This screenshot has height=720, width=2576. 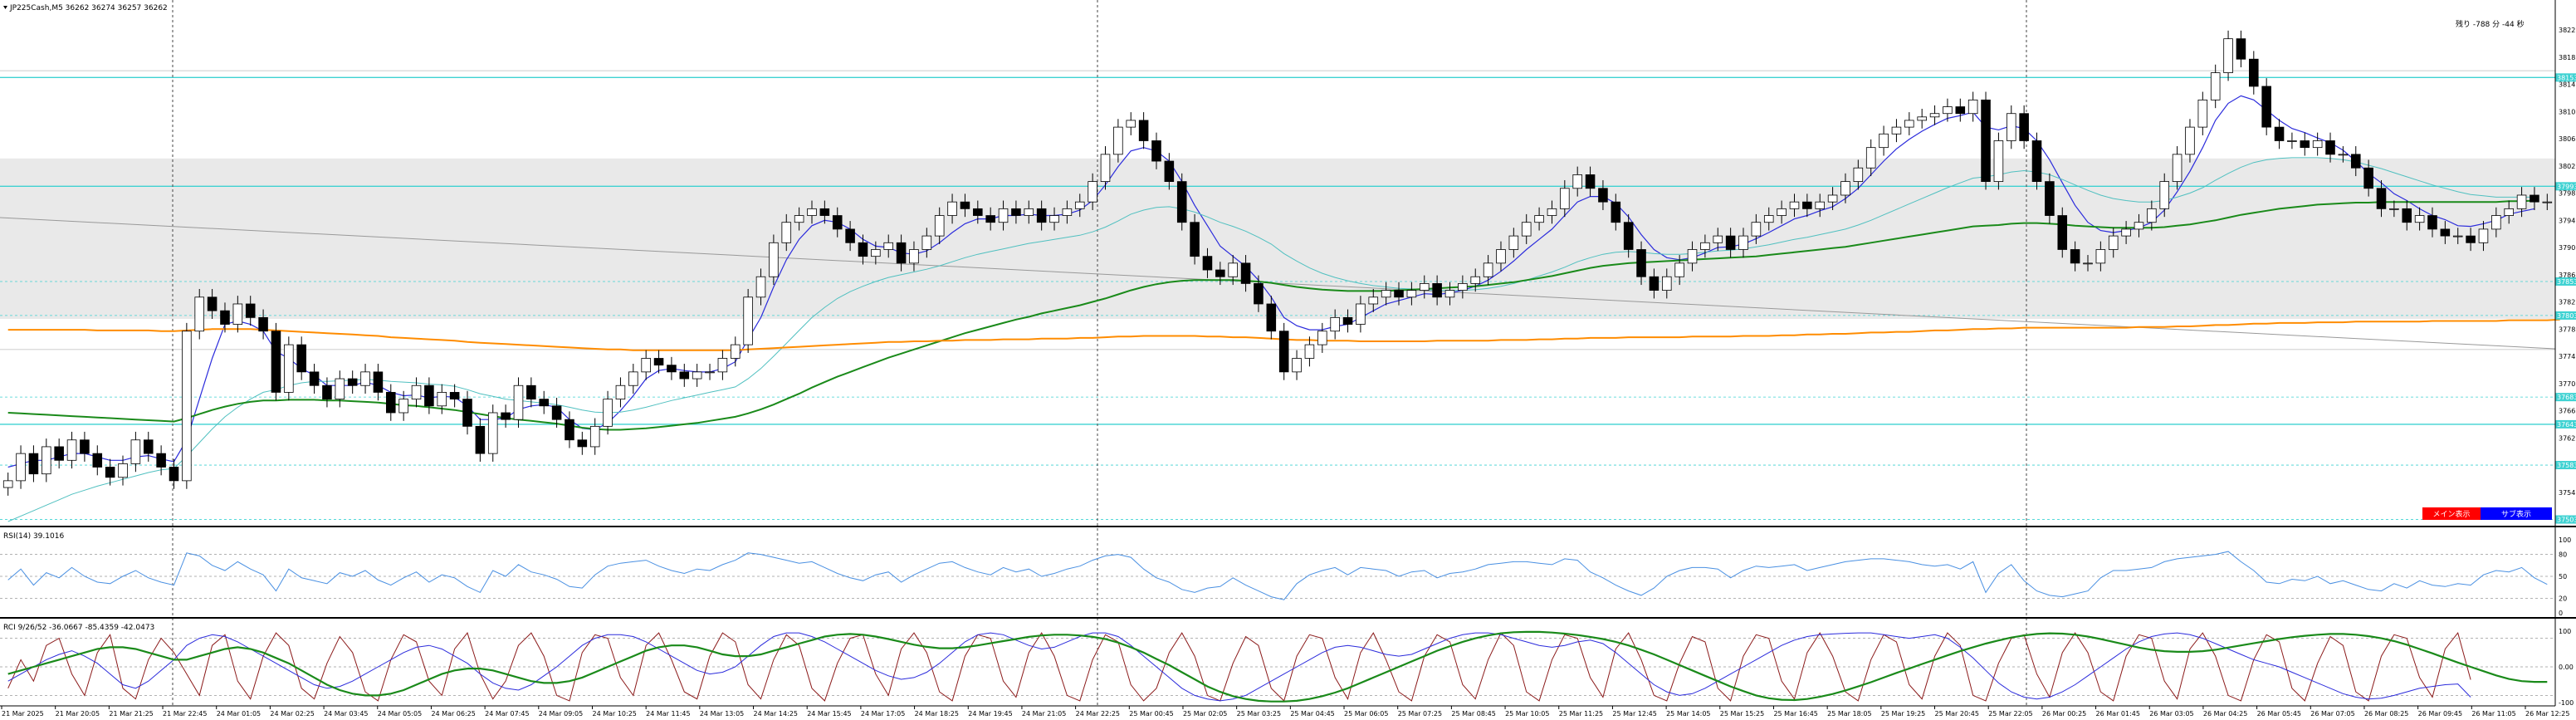 What do you see at coordinates (2566, 425) in the screenshot?
I see `level-tag-label: 37643` at bounding box center [2566, 425].